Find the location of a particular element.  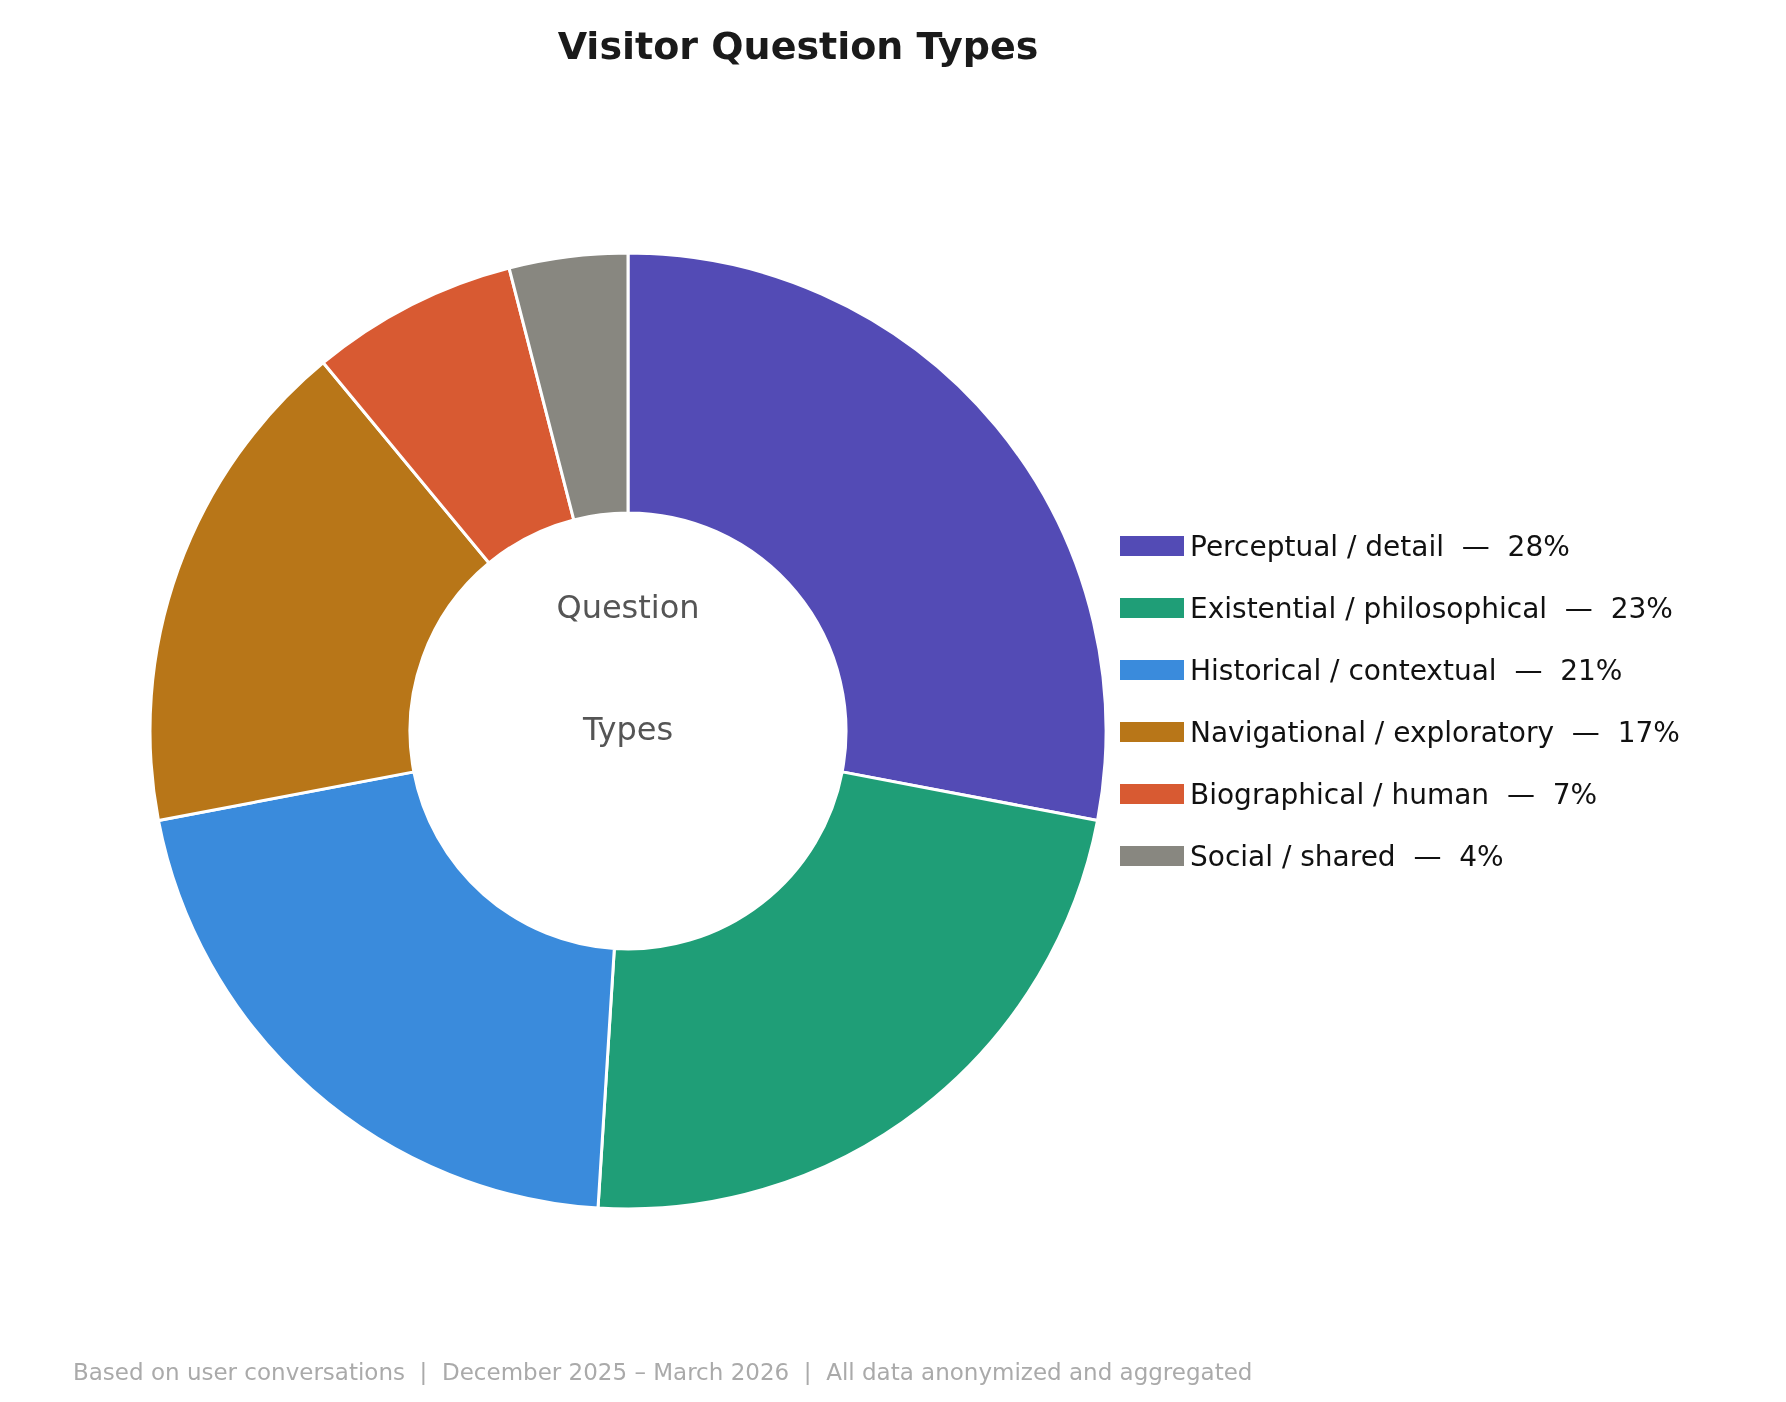

legend-label: Existential / philosophical — 23% is located at coordinates (1431, 608).